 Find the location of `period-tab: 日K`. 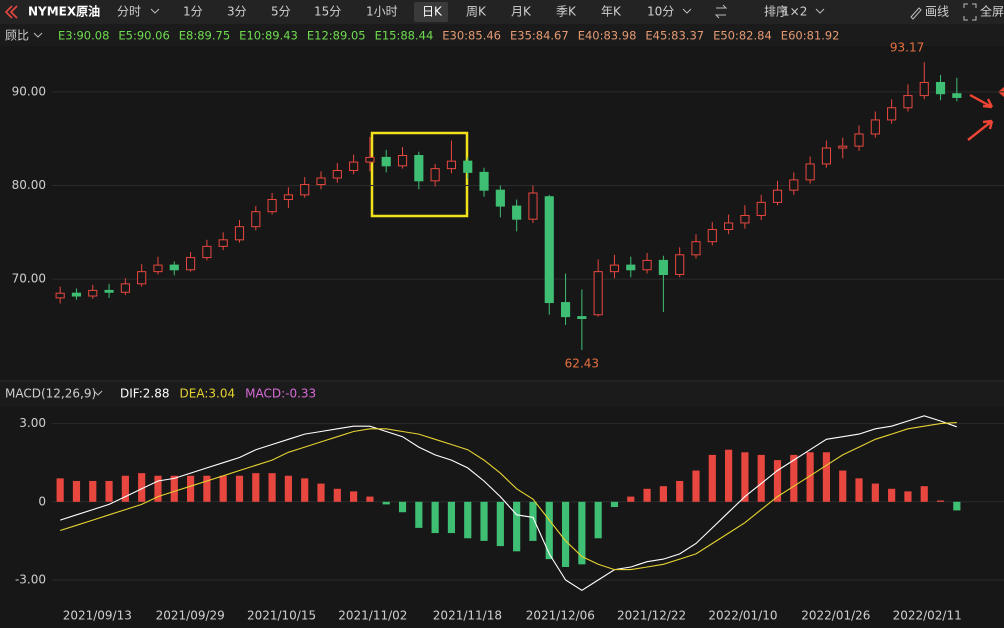

period-tab: 日K is located at coordinates (432, 12).